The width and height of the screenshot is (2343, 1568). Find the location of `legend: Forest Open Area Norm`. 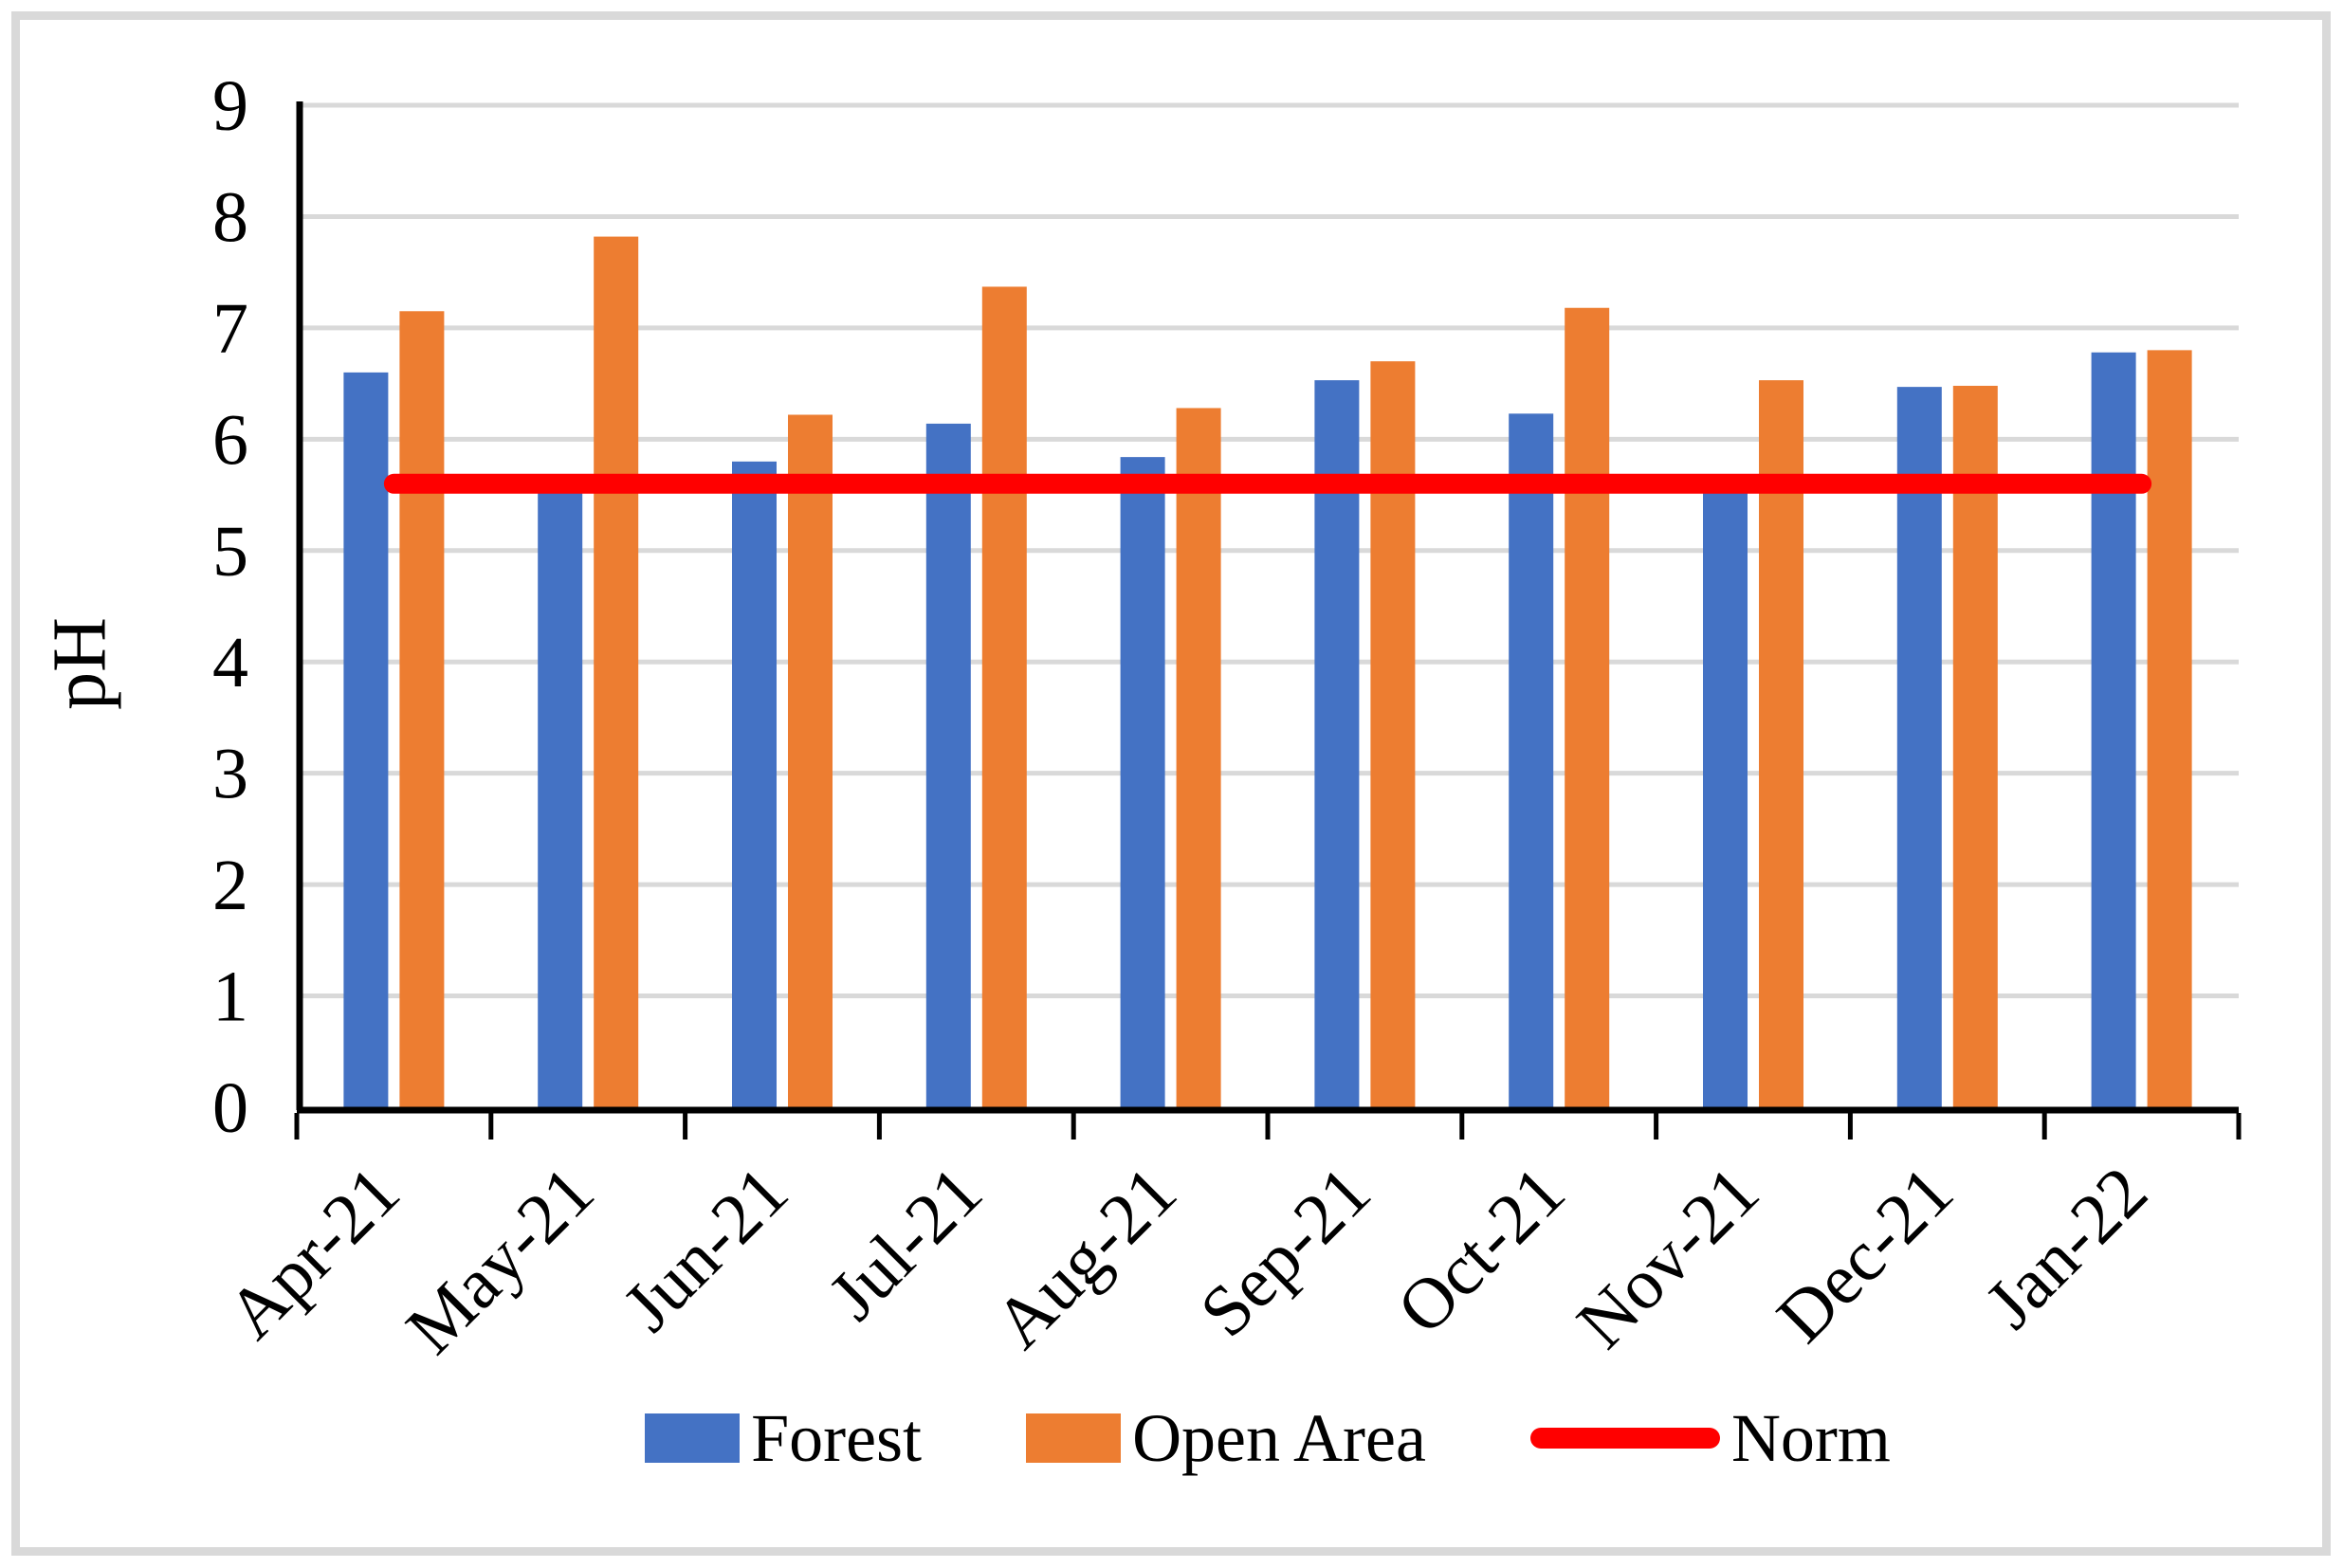

legend: Forest Open Area Norm is located at coordinates (1268, 1438).